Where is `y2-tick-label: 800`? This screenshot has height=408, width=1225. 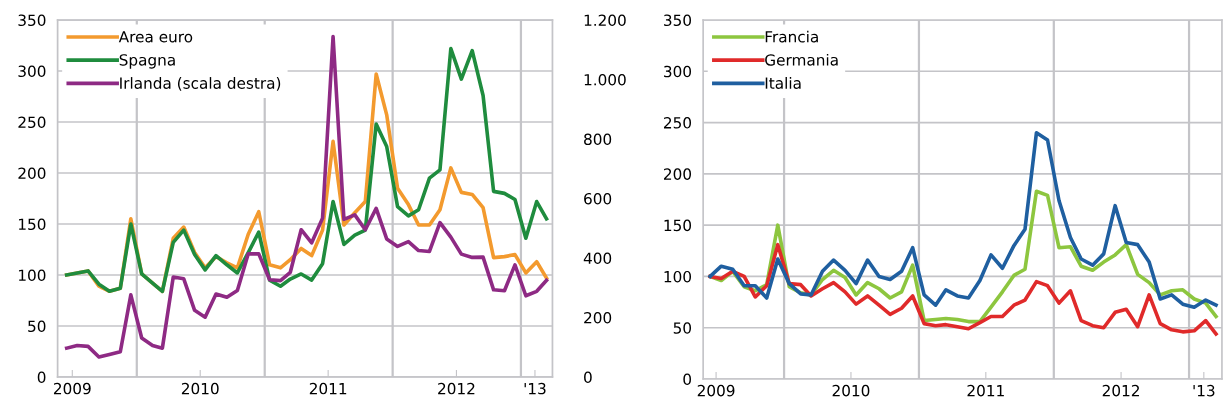 y2-tick-label: 800 is located at coordinates (598, 139).